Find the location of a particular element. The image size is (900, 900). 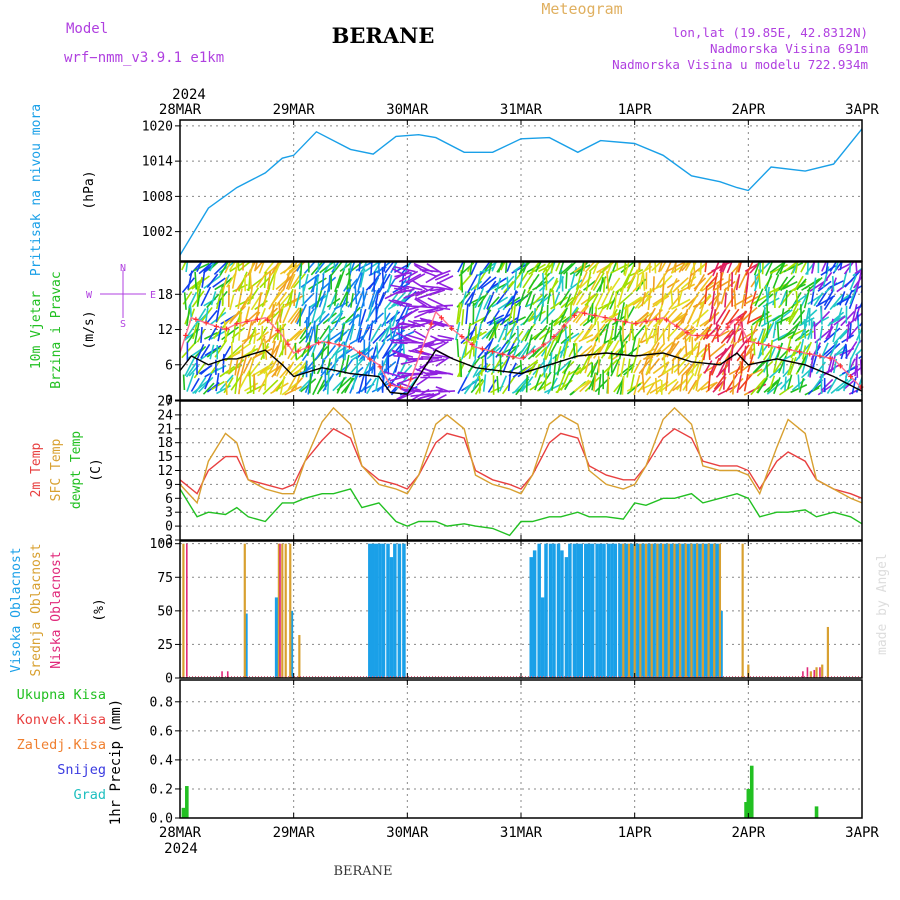

x-tick-label-top: 2APR is located at coordinates (748, 110).